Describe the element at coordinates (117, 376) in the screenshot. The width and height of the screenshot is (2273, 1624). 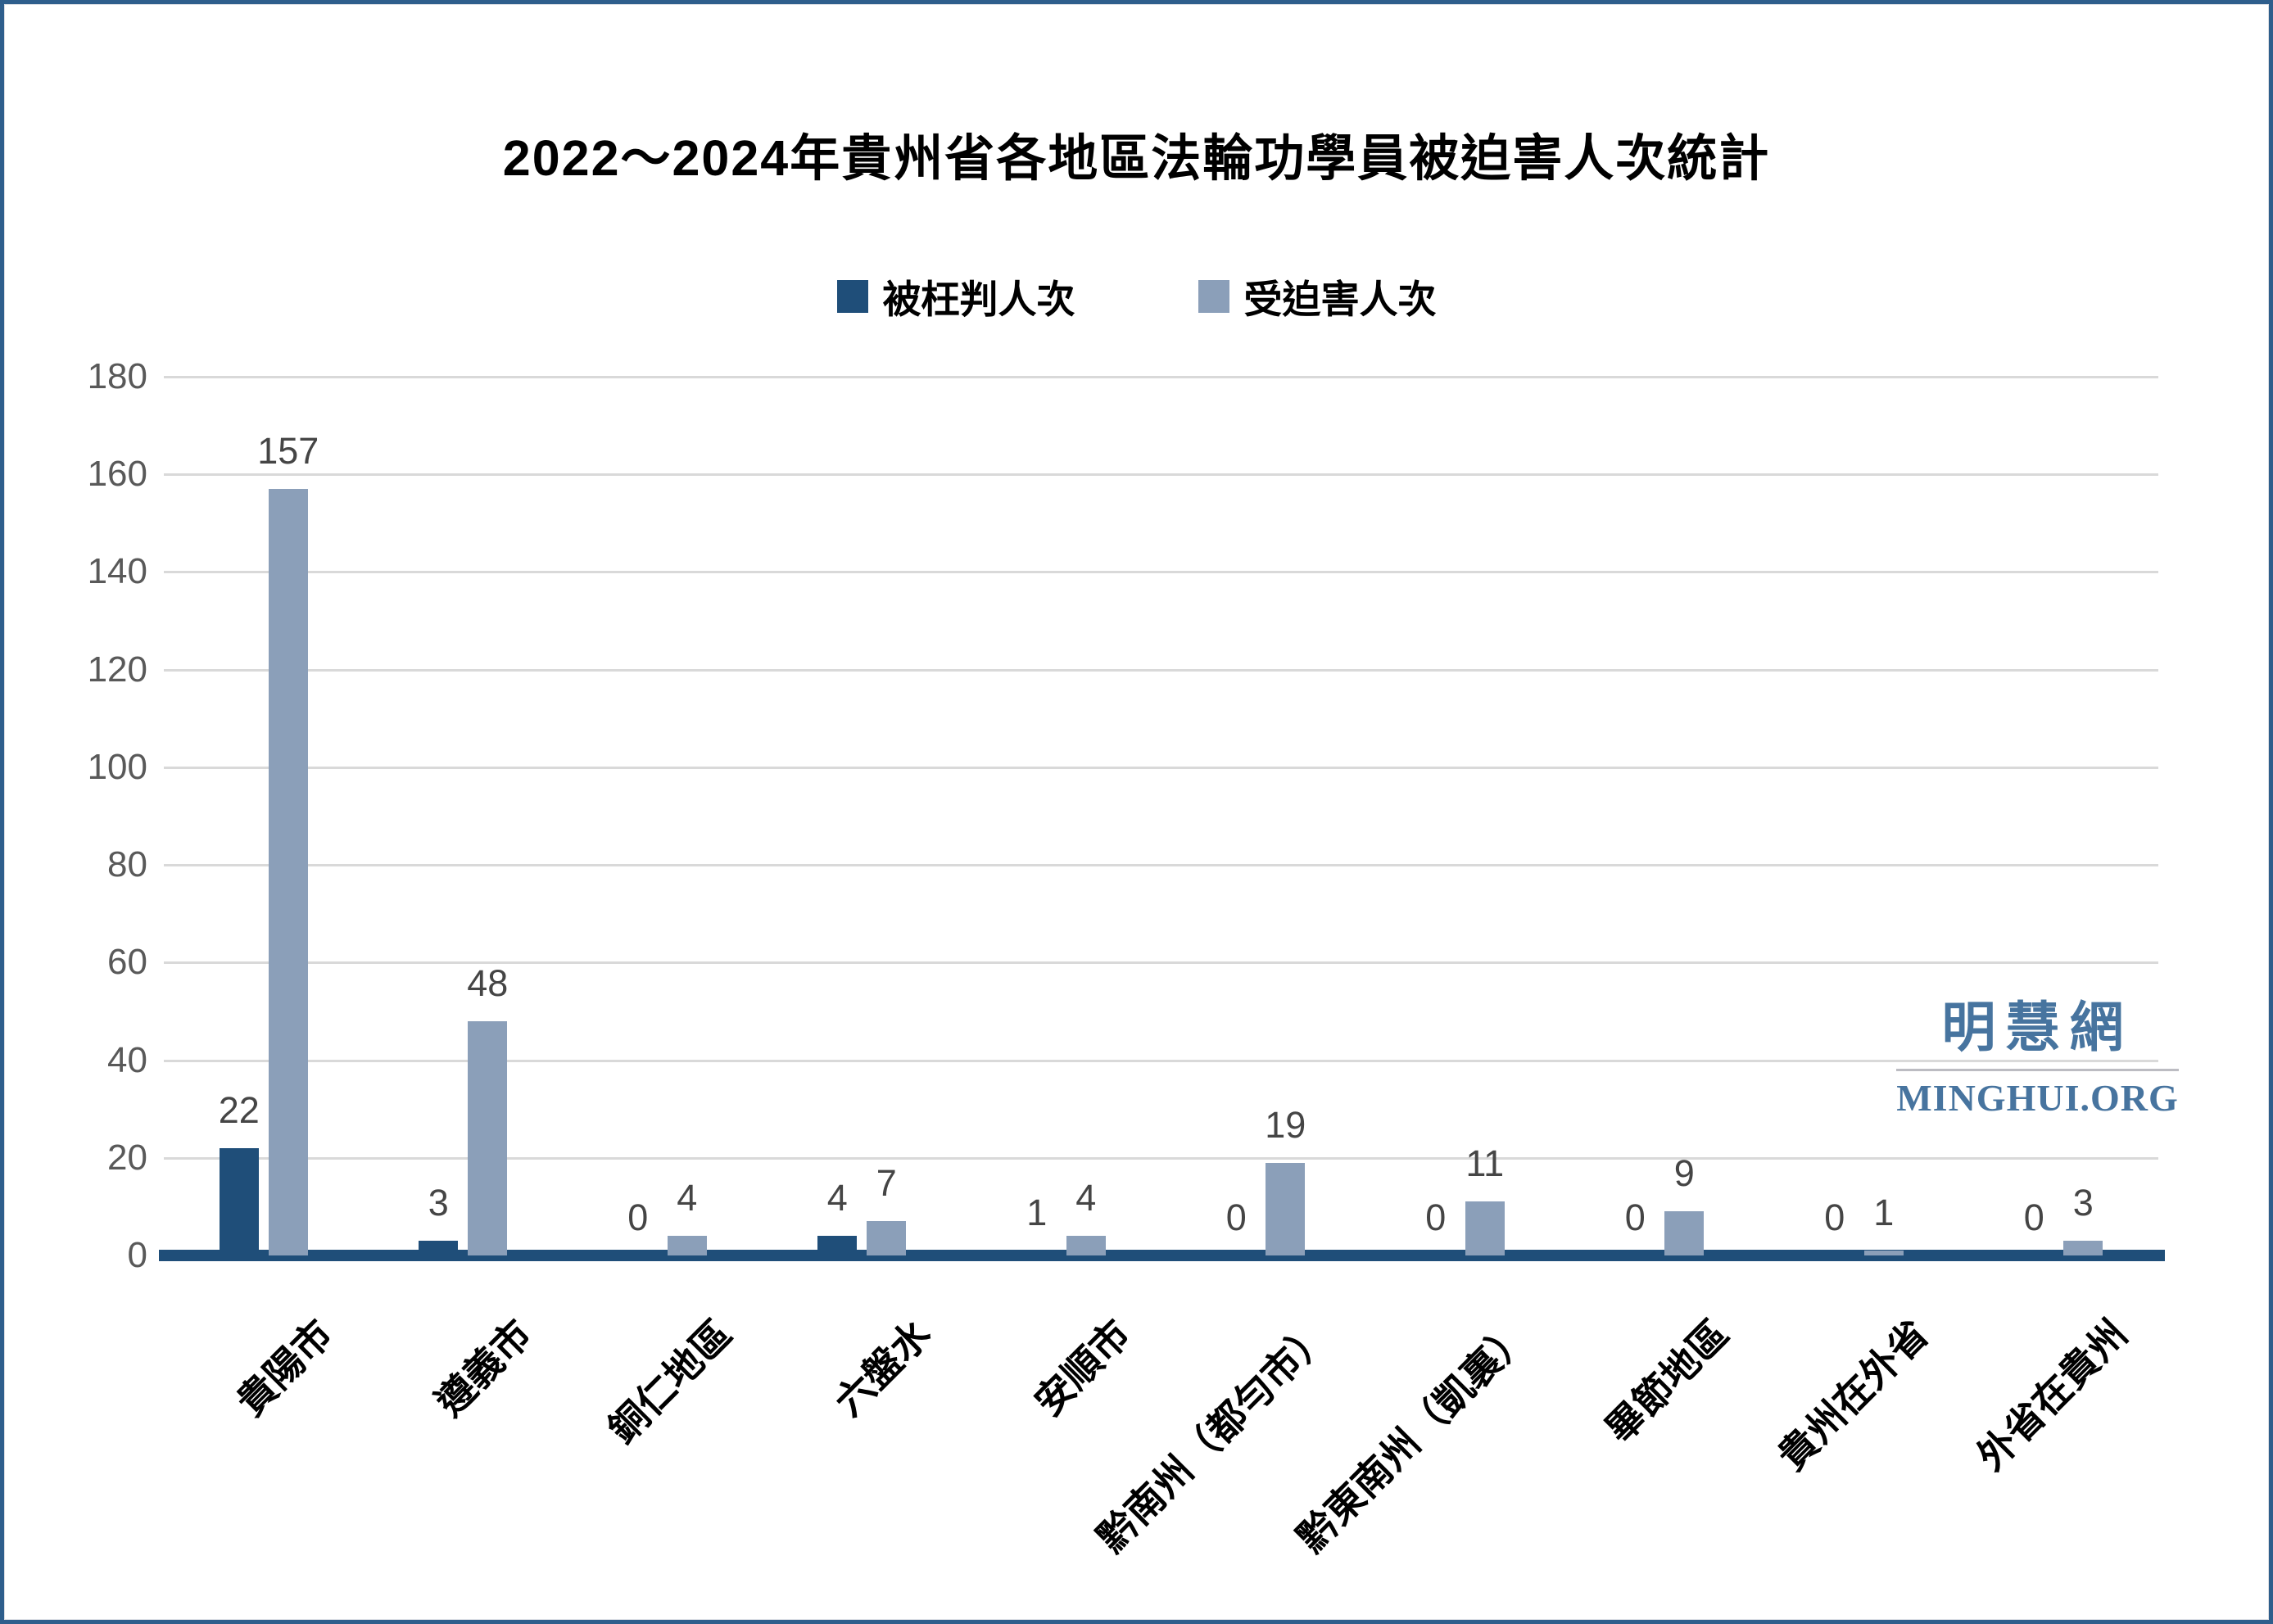
I see `y-axis-tick-label: 180` at that location.